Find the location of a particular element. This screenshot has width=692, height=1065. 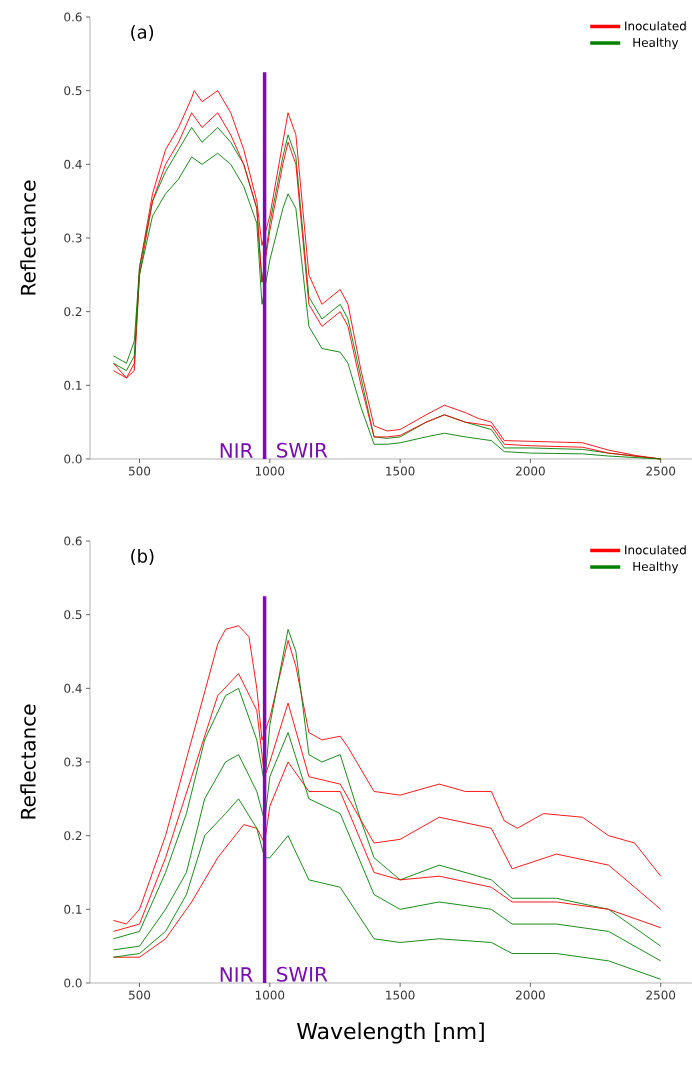

chart-title: (a) is located at coordinates (142, 32).